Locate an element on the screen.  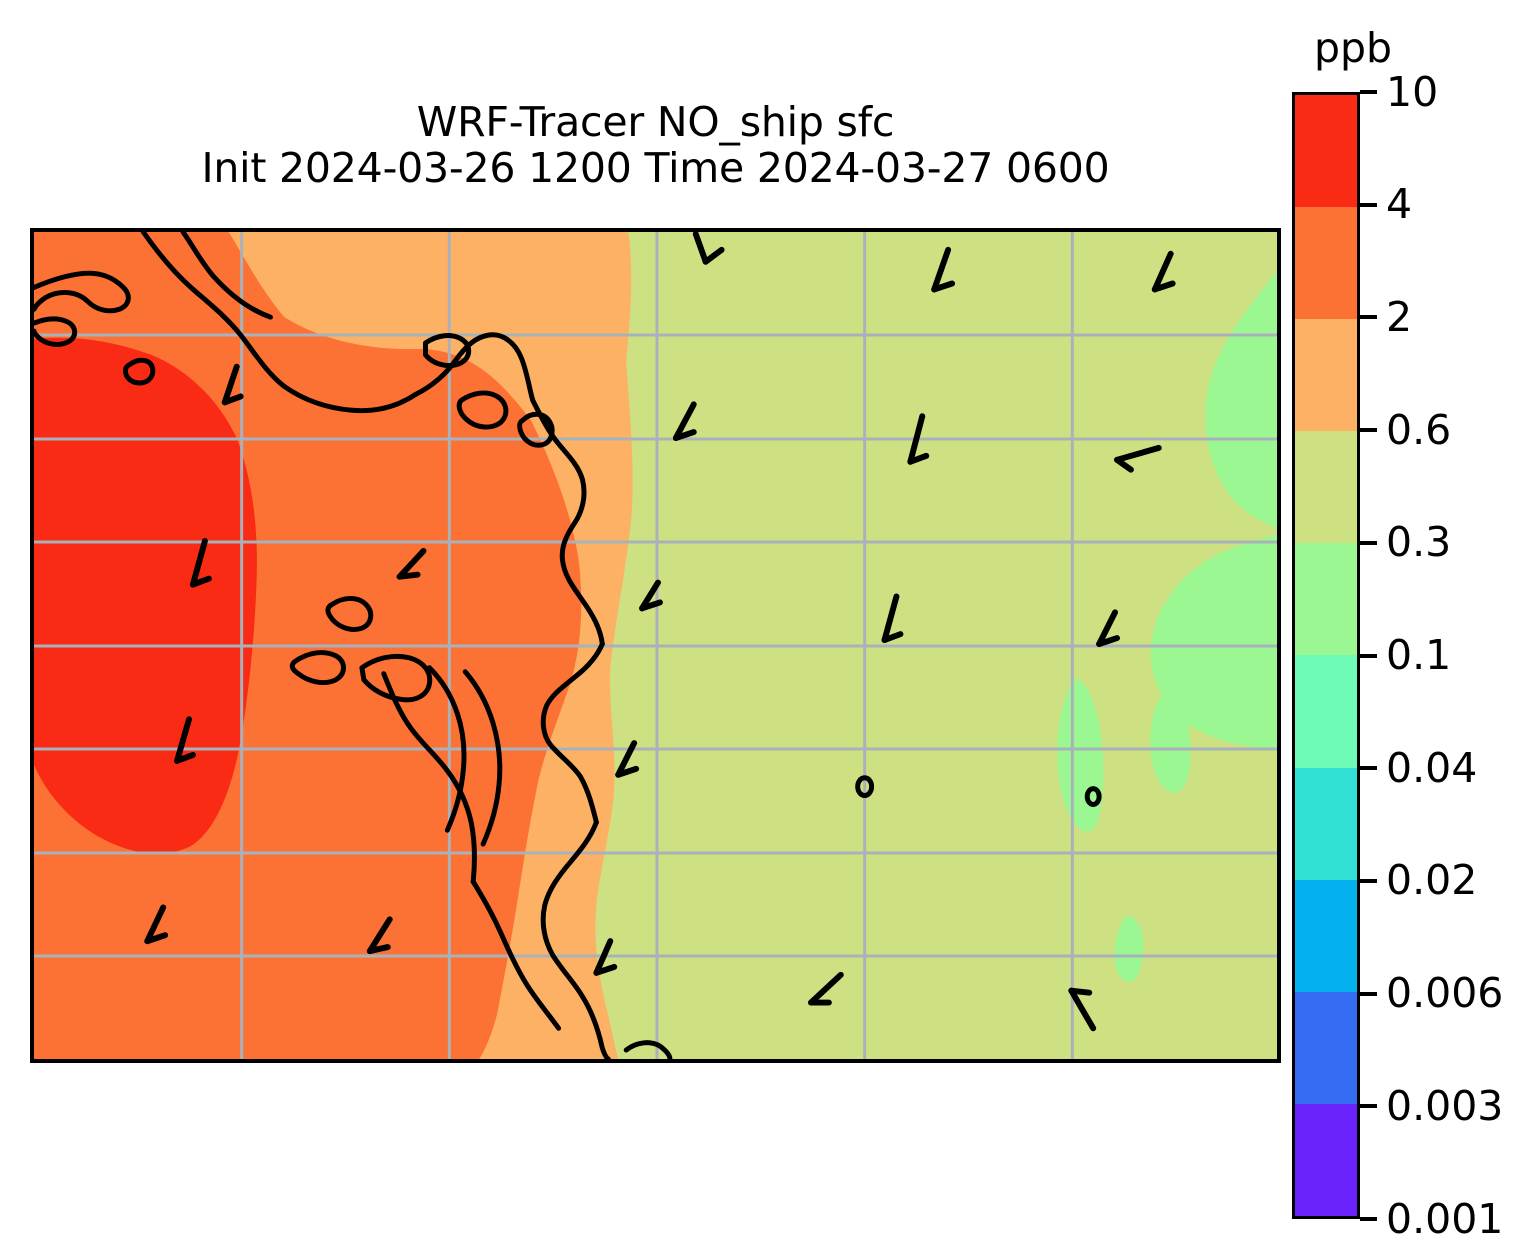
colorbar-tick-label: 0.04 is located at coordinates (1432, 767).